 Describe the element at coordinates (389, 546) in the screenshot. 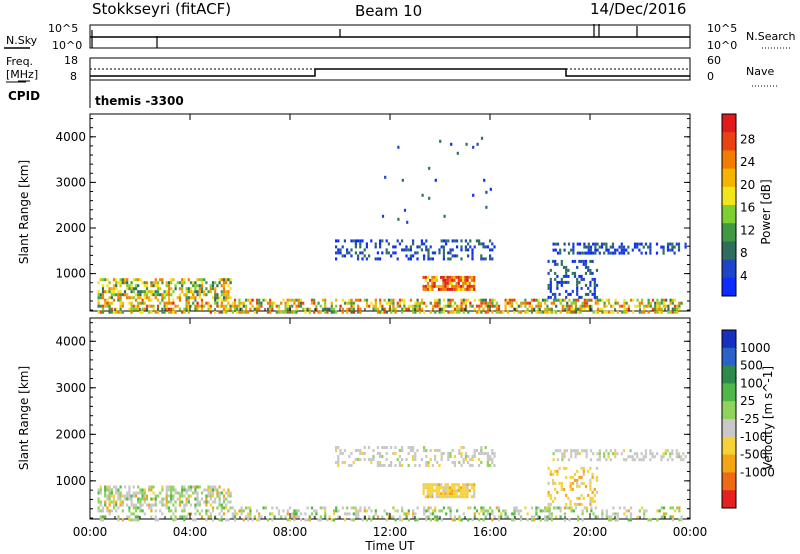

I see `x-axis-label: Time UT` at that location.